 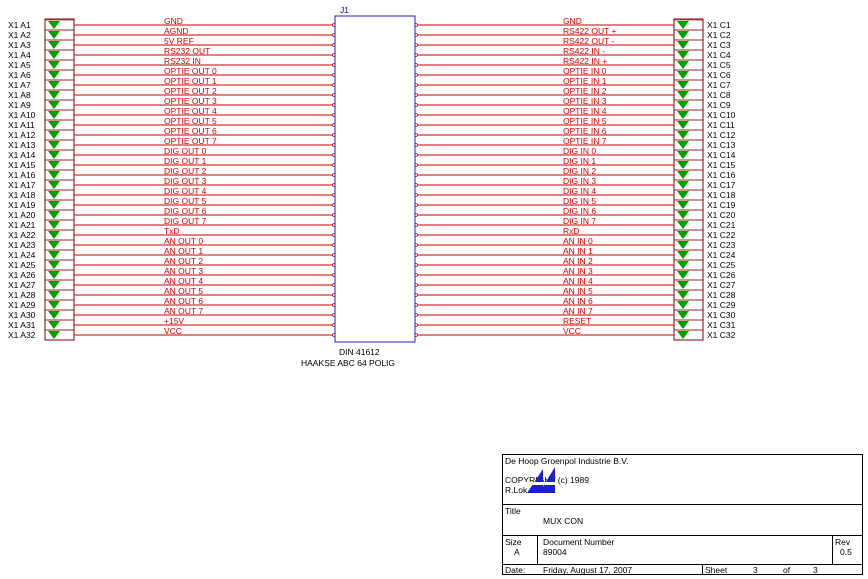 I want to click on connector-description: HAAKSE ABC 64 POLIG, so click(x=348, y=363).